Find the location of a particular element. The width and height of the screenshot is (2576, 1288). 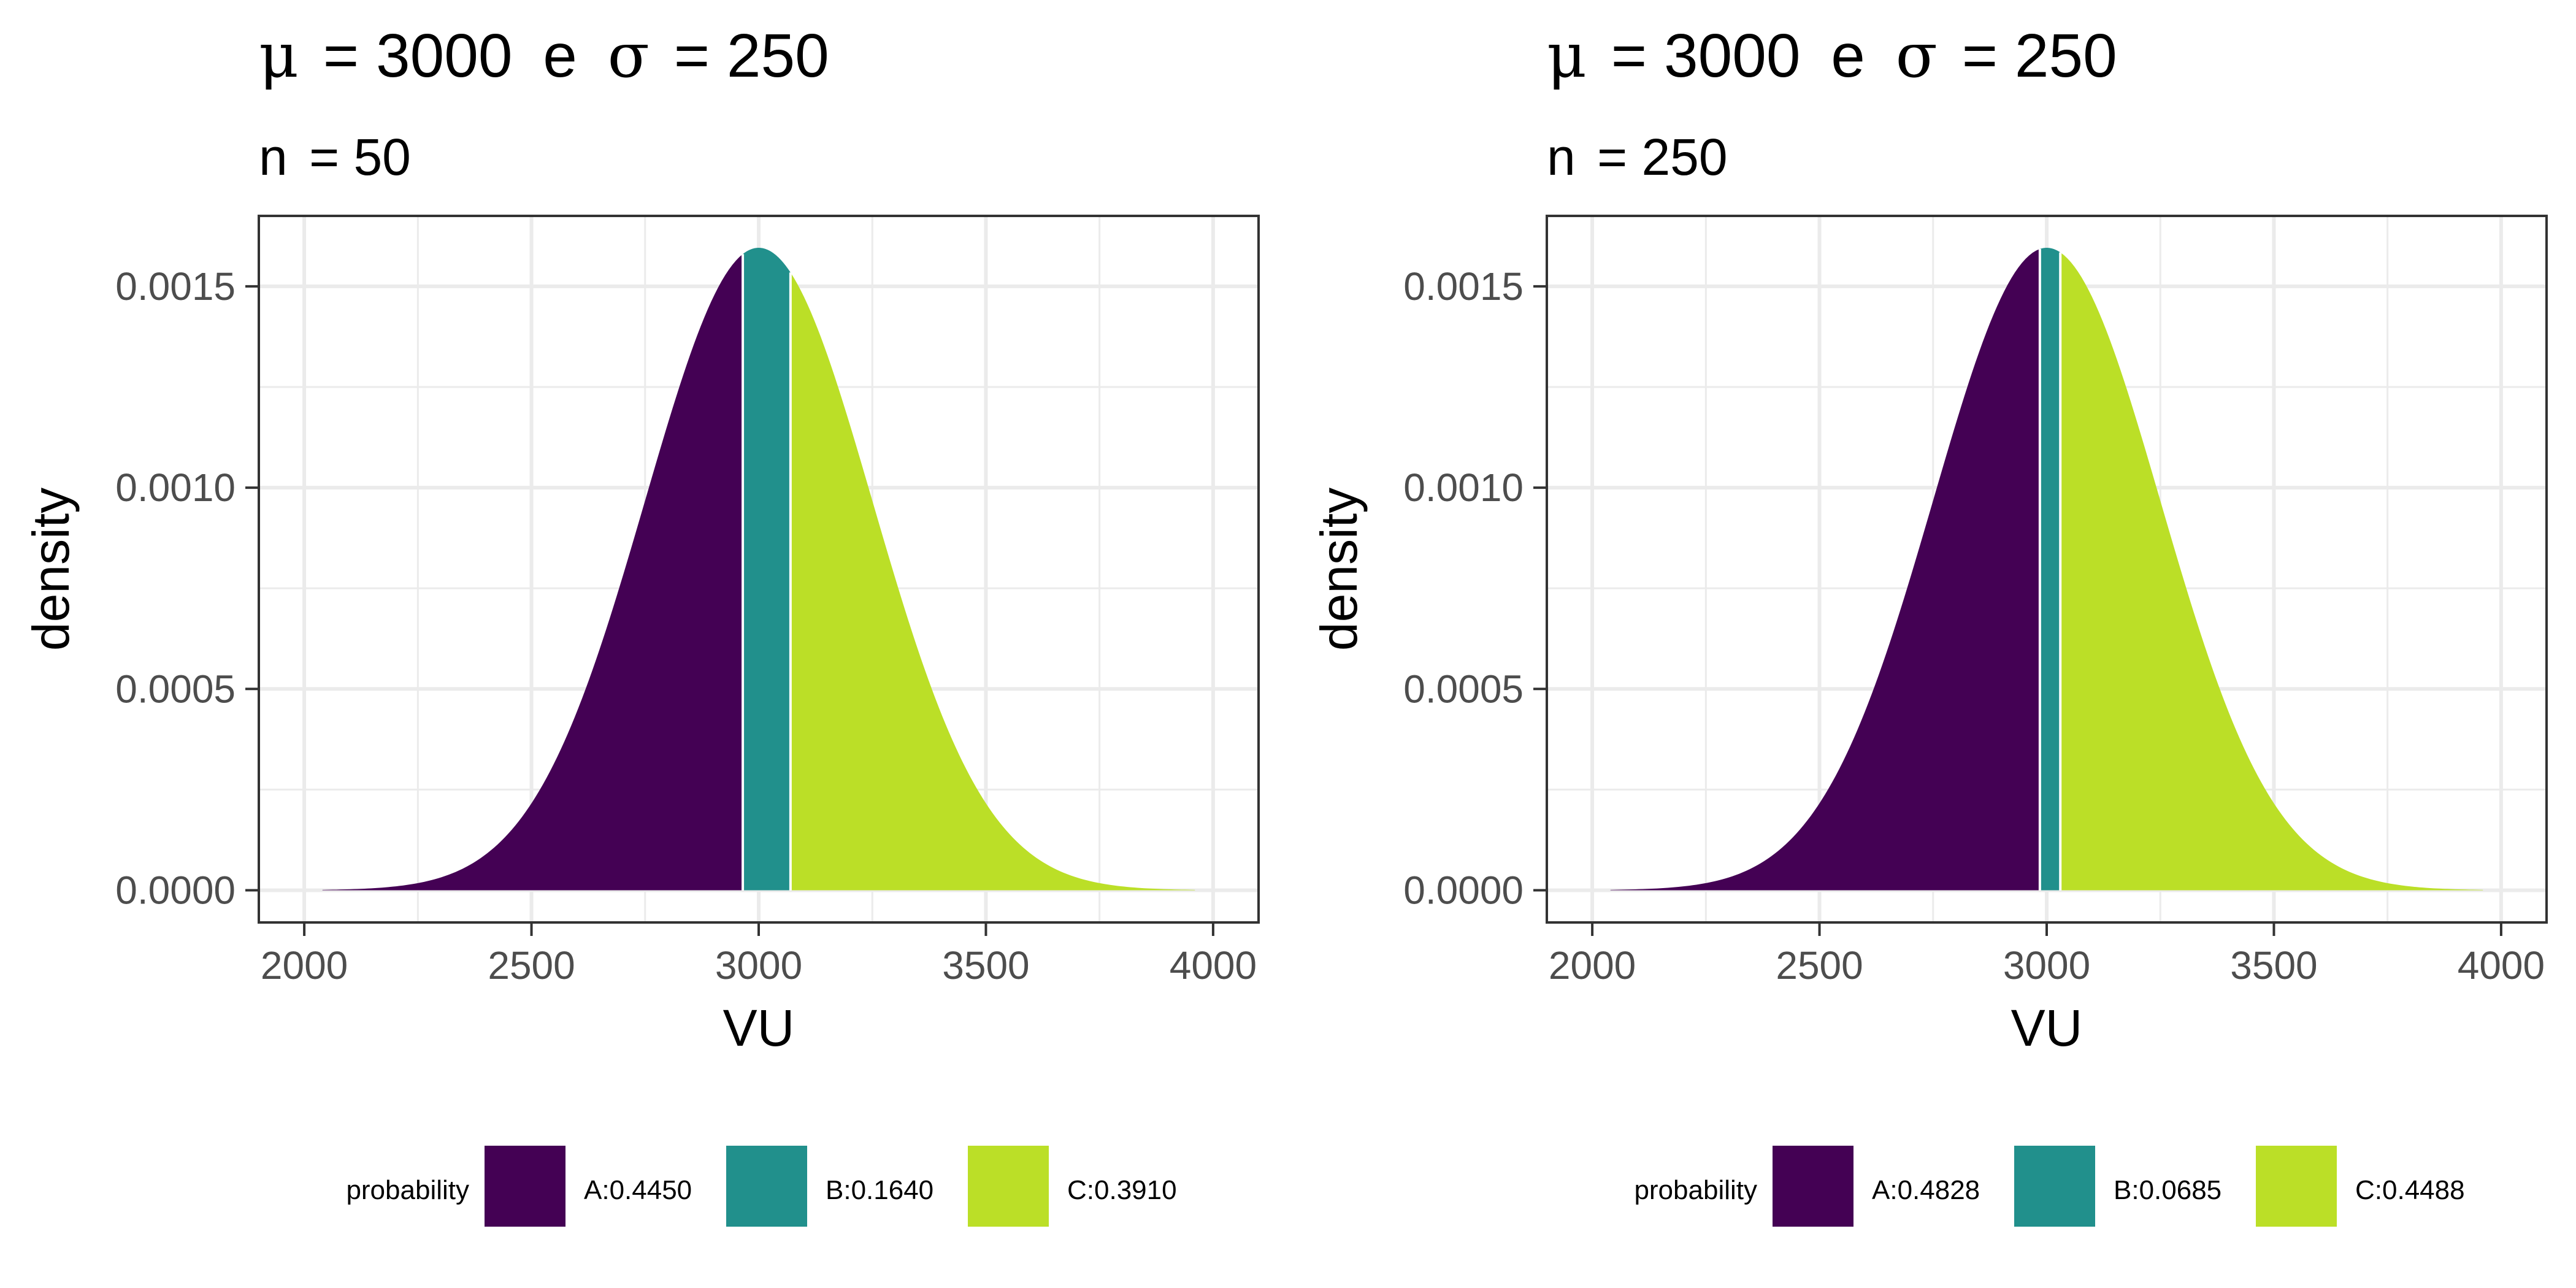

legend: probability A:0.4450 B:0.1640 C:0.3910 is located at coordinates (761, 1186).